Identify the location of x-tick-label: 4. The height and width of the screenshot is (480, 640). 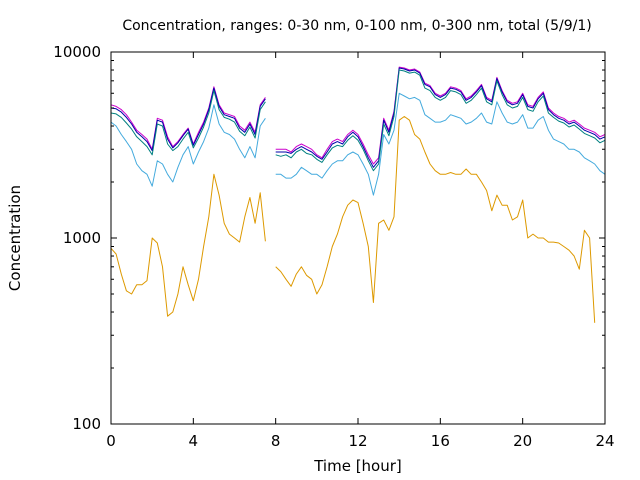
(194, 441).